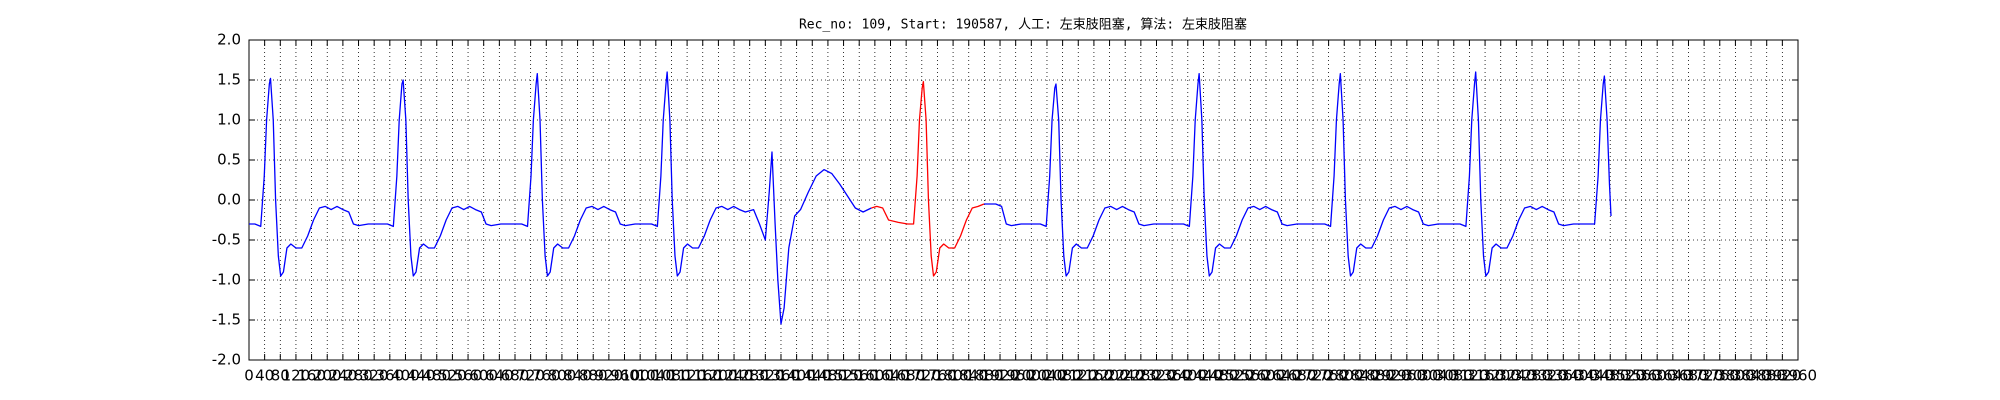 The image size is (2000, 400). I want to click on x-tick-label: 160, so click(311, 376).